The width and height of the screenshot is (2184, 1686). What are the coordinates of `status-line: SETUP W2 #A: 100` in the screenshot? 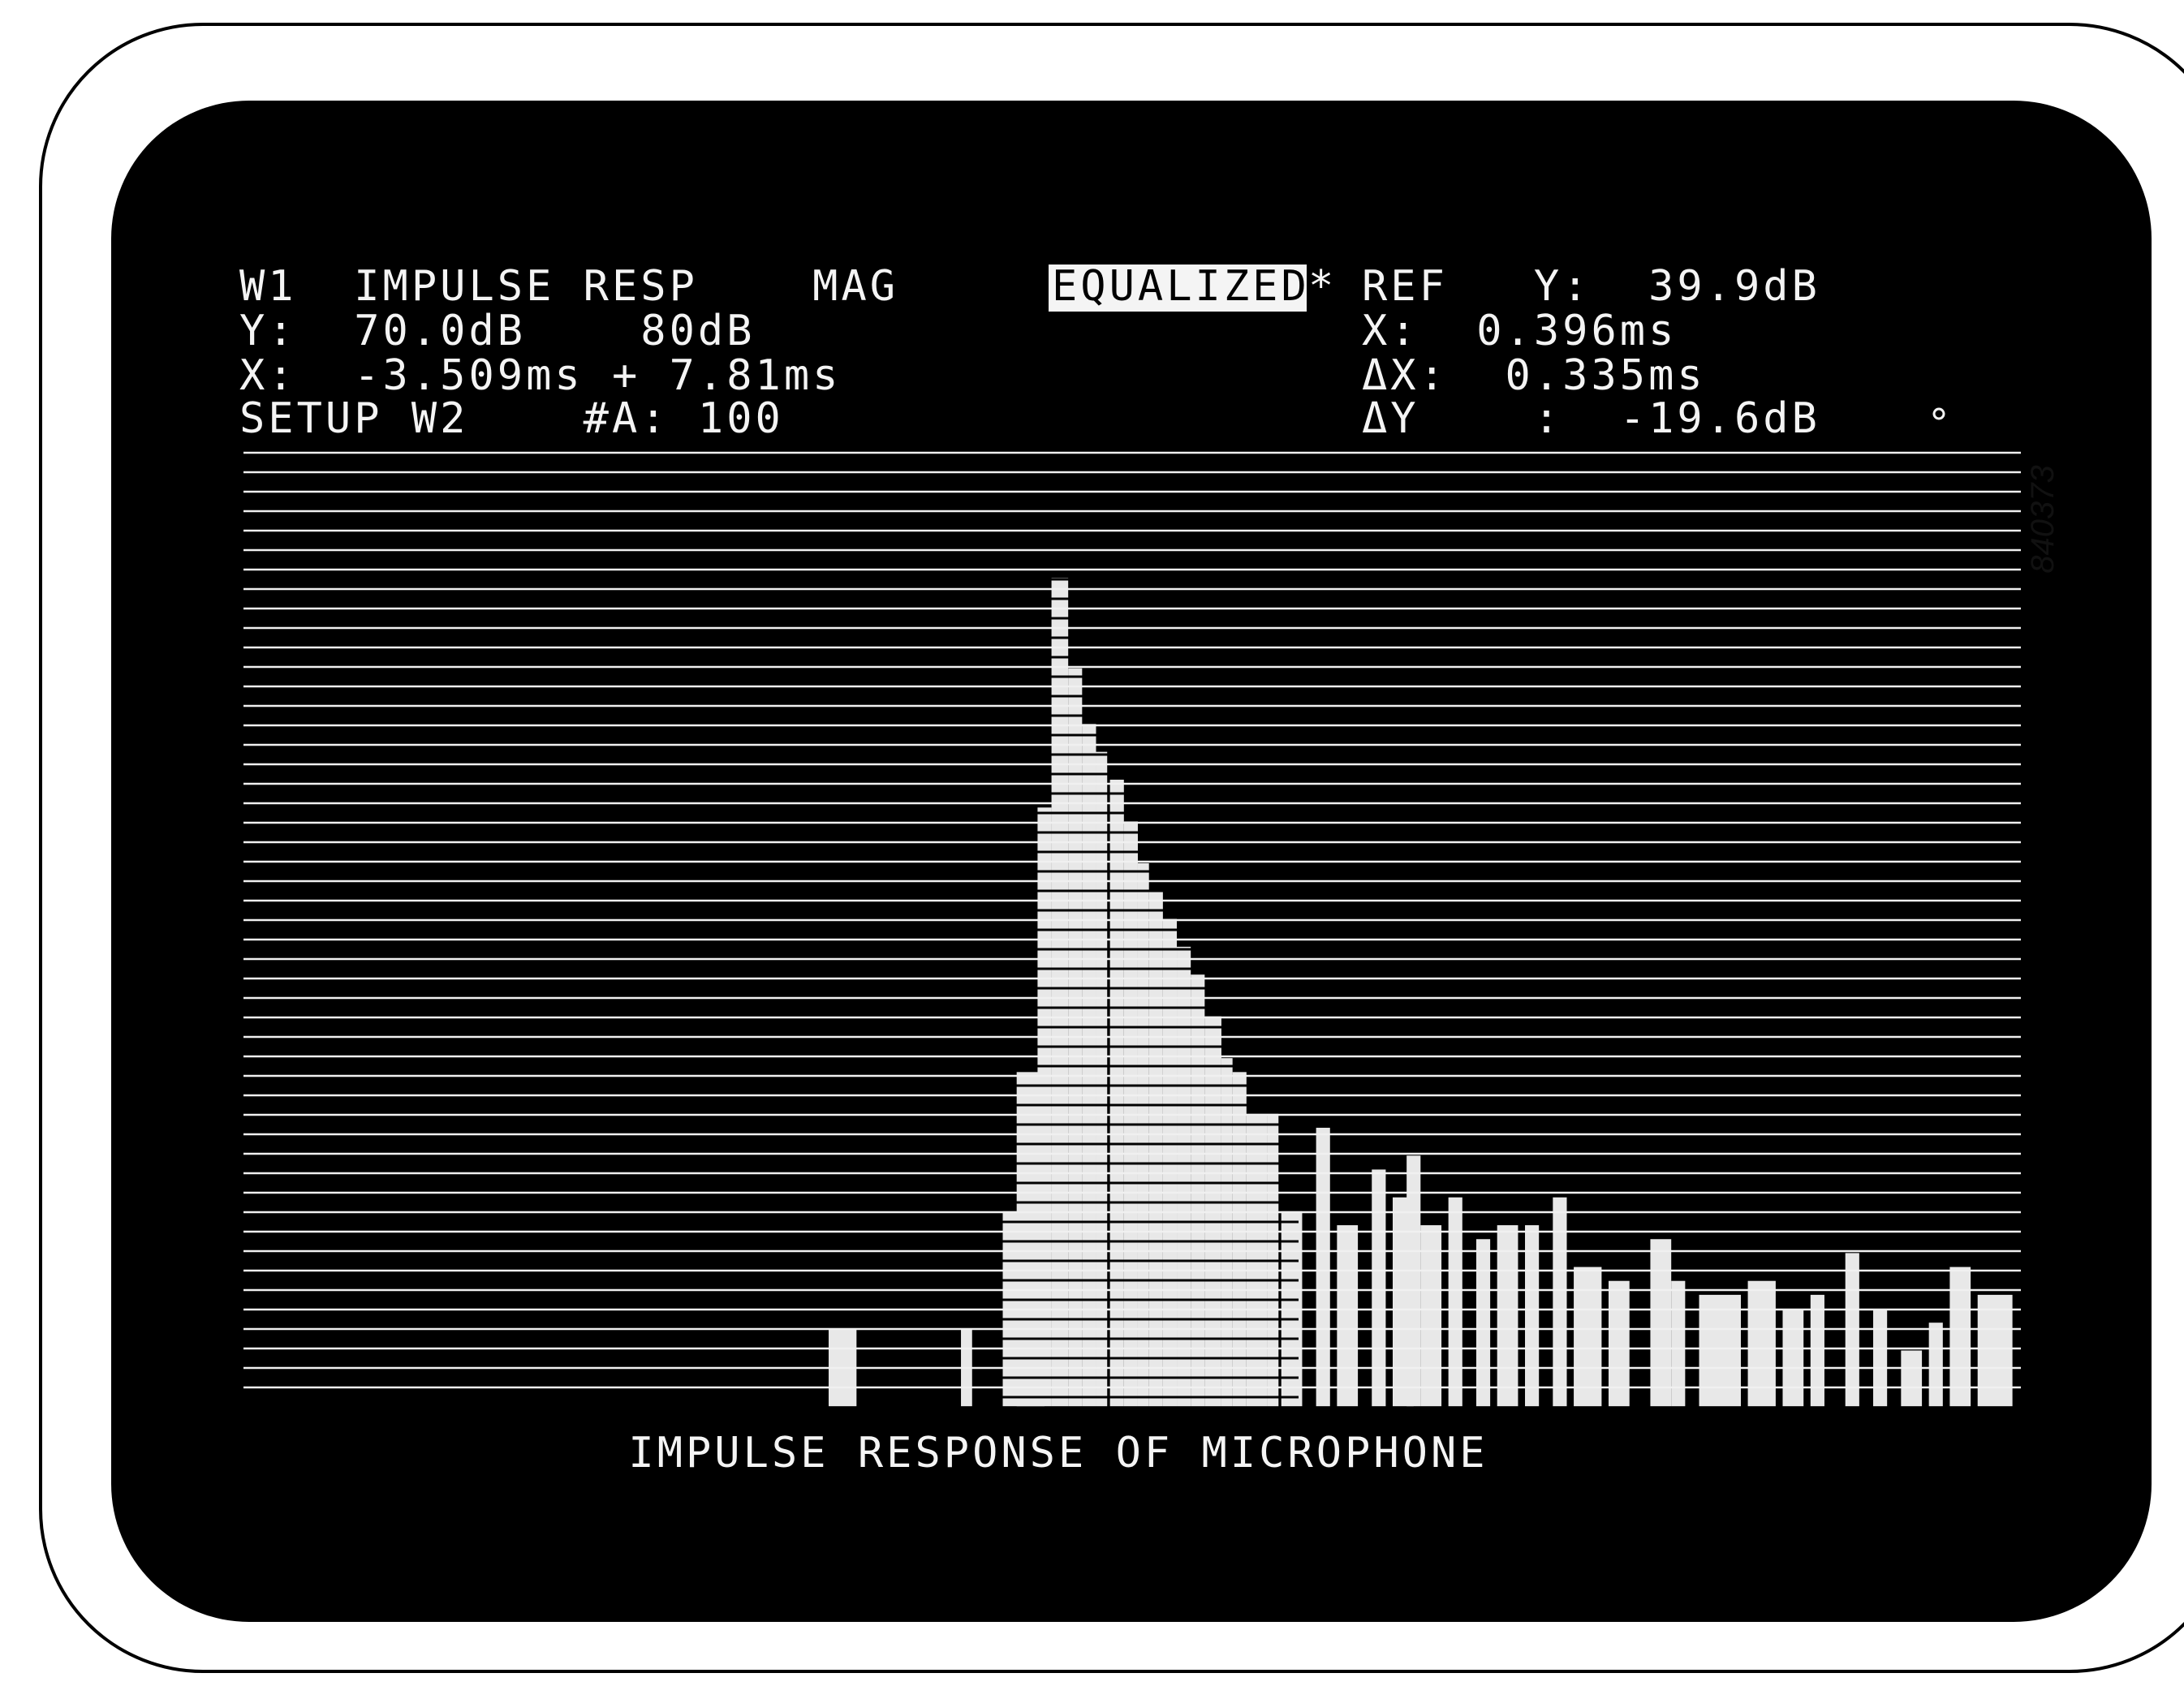 It's located at (512, 418).